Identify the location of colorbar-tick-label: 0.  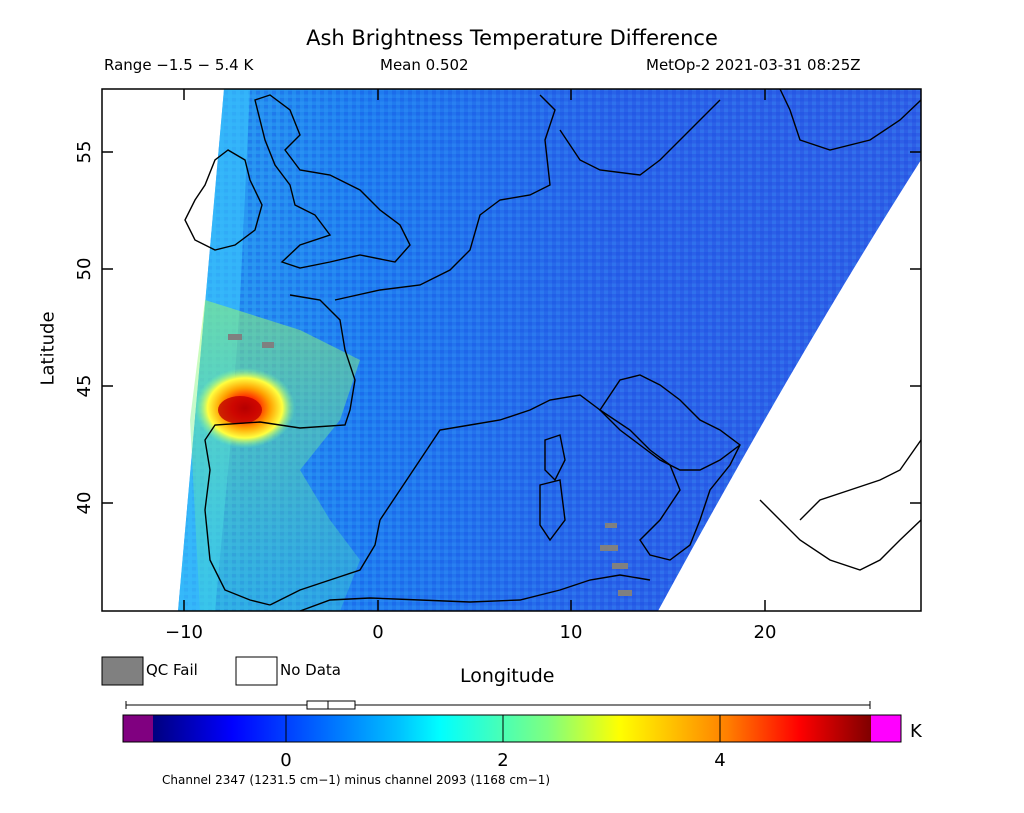
(285, 760).